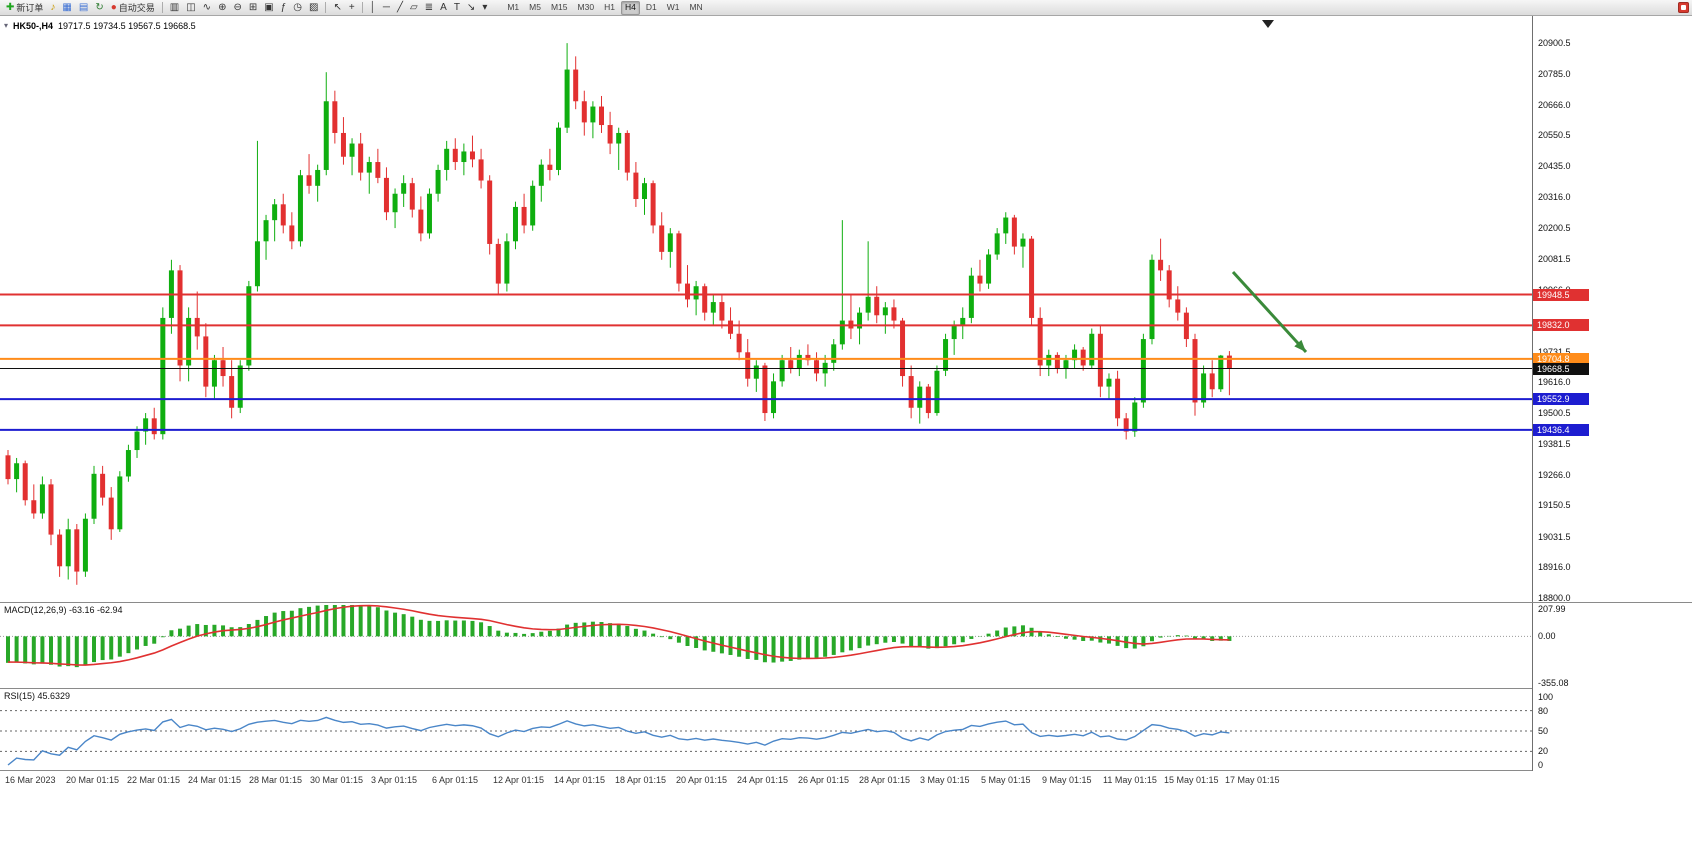 The height and width of the screenshot is (852, 1692). Describe the element at coordinates (276, 780) in the screenshot. I see `date-axis-label: 28 Mar 01:15` at that location.